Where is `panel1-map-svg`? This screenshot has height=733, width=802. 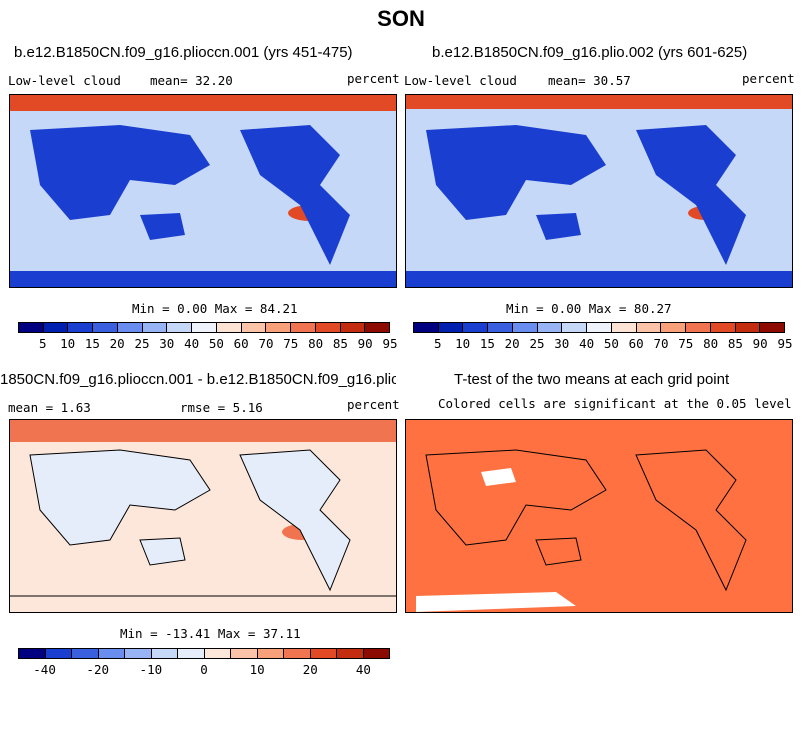
panel1-map-svg is located at coordinates (203, 191).